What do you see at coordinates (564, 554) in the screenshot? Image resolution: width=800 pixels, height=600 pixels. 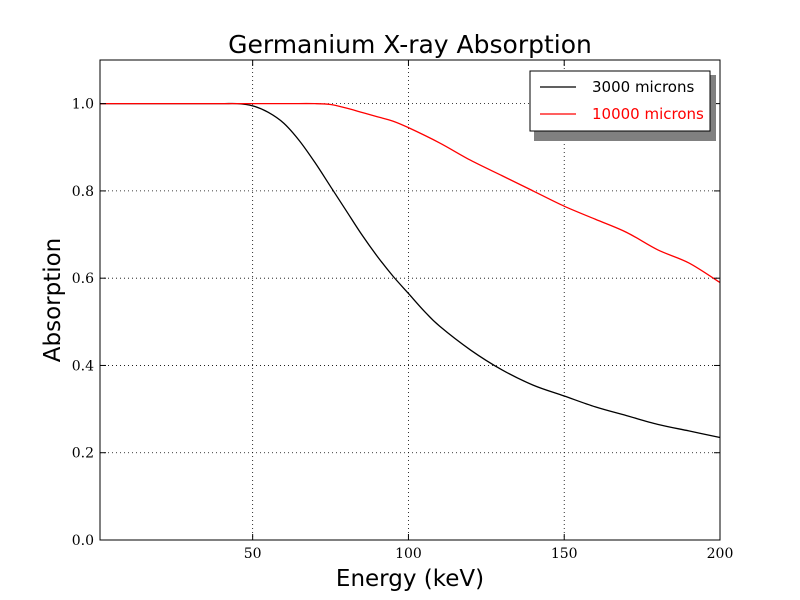 I see `x-tick-label: 150` at bounding box center [564, 554].